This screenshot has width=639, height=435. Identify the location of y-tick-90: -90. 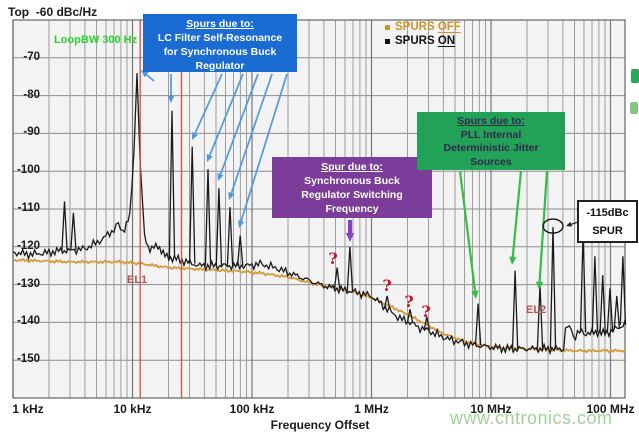
(31, 132).